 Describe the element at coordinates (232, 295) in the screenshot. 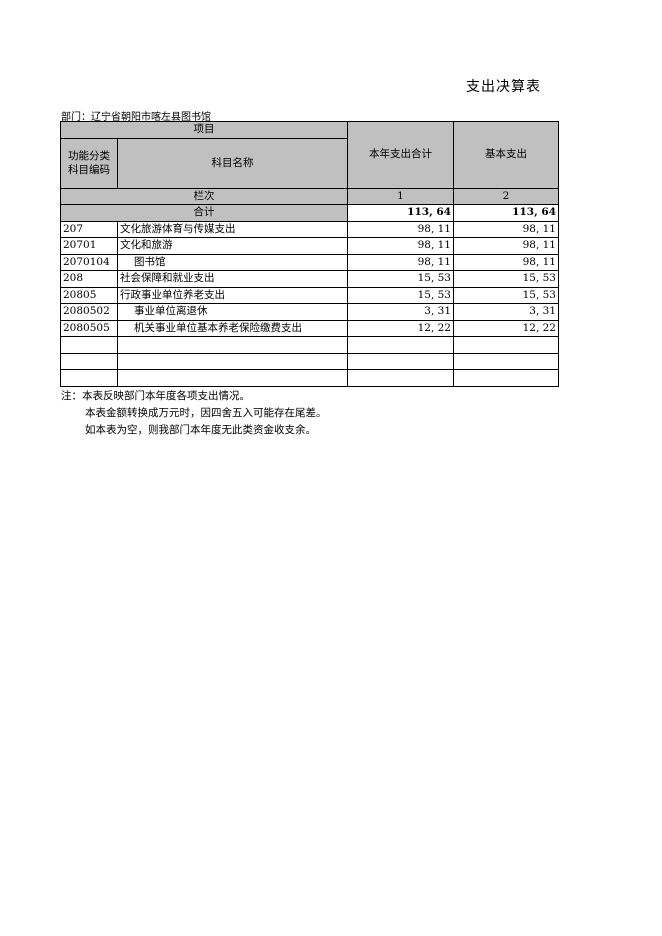

I see `row-name: 行政事业单位养老支出` at that location.